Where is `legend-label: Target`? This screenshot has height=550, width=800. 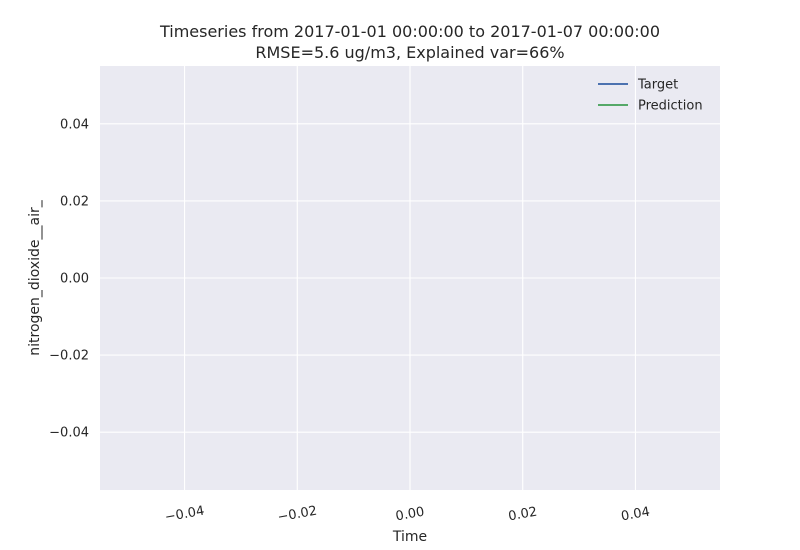 legend-label: Target is located at coordinates (657, 85).